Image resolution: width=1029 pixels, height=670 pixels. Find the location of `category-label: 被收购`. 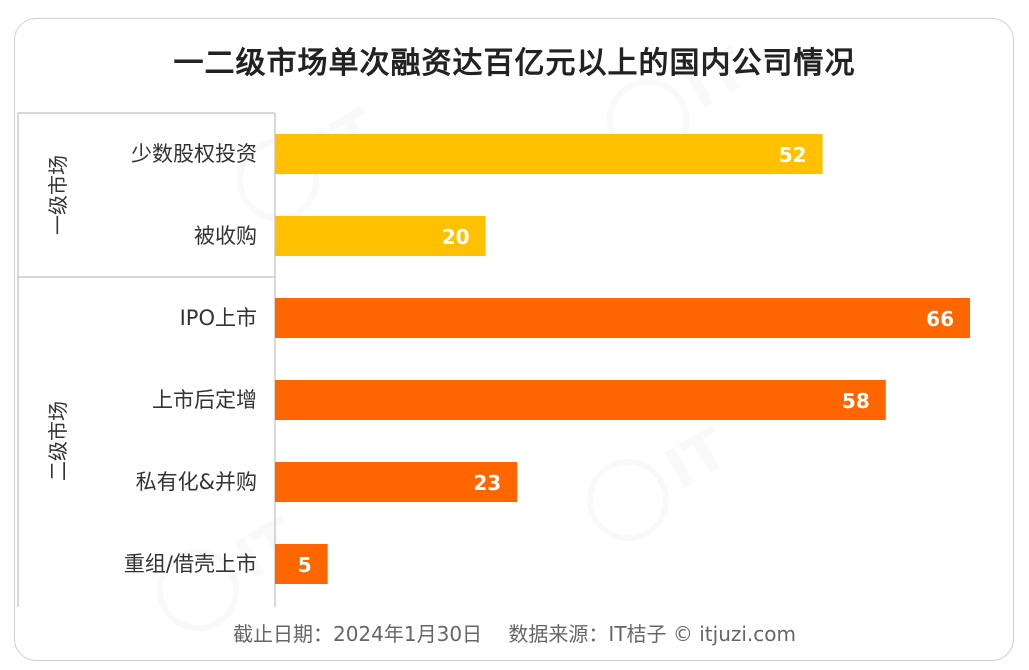

category-label: 被收购 is located at coordinates (225, 236).